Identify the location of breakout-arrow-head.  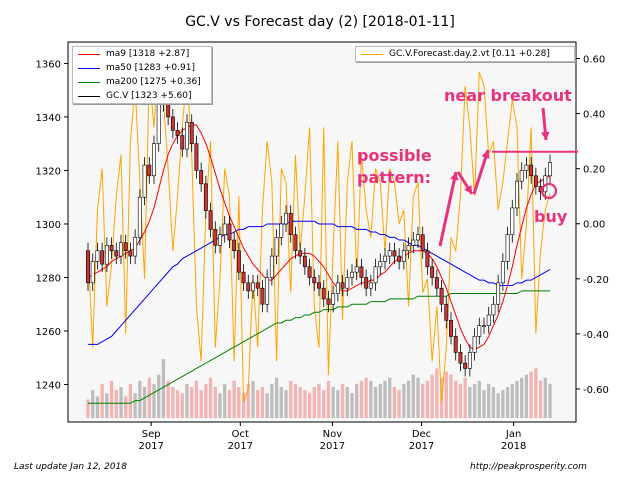
(545, 135).